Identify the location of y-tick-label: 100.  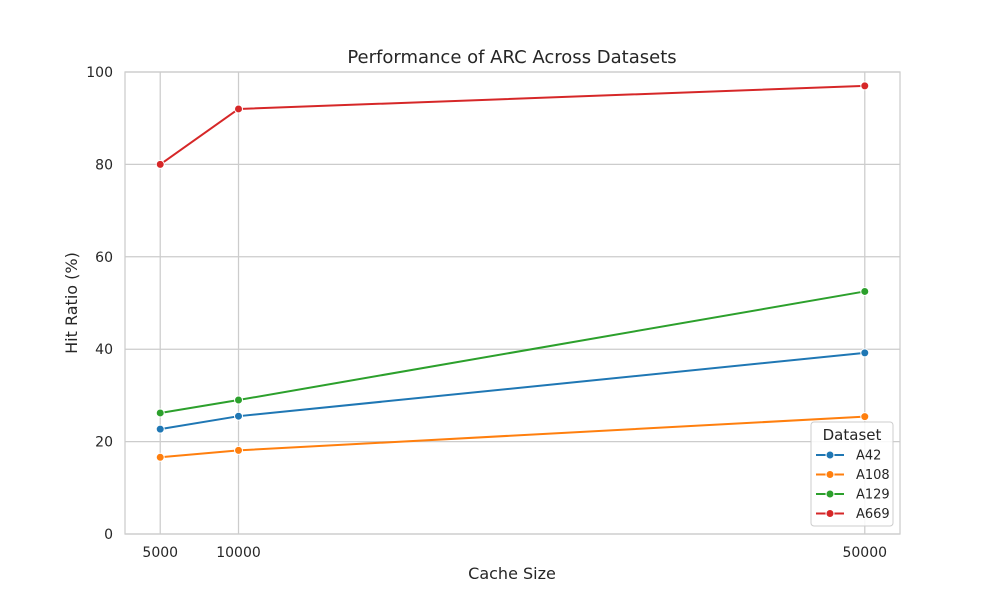
(99, 73).